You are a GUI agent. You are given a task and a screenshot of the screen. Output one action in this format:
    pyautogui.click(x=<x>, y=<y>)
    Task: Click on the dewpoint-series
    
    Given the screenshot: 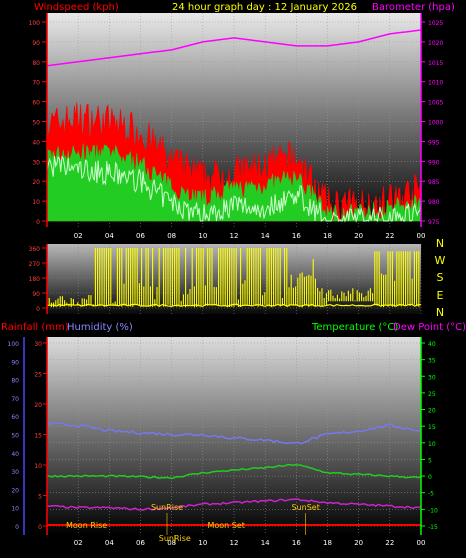 What is the action you would take?
    pyautogui.click(x=234, y=504)
    